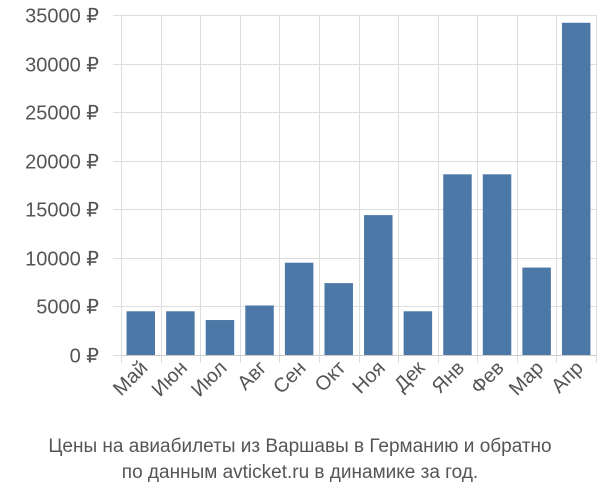  I want to click on y-tick-label: 0 ₽, so click(85, 357).